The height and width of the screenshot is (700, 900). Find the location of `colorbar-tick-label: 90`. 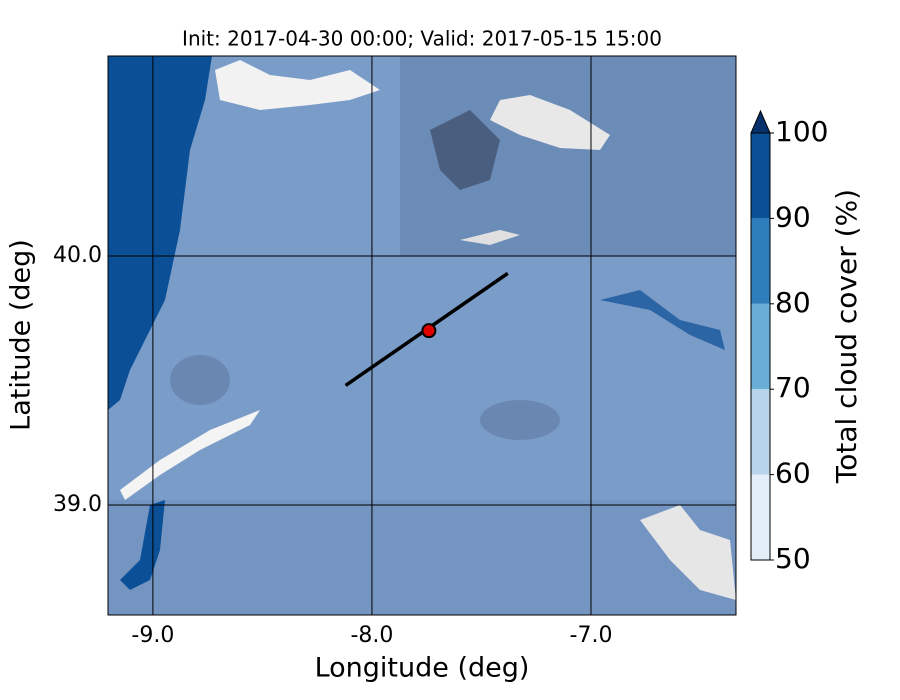

colorbar-tick-label: 90 is located at coordinates (793, 216).